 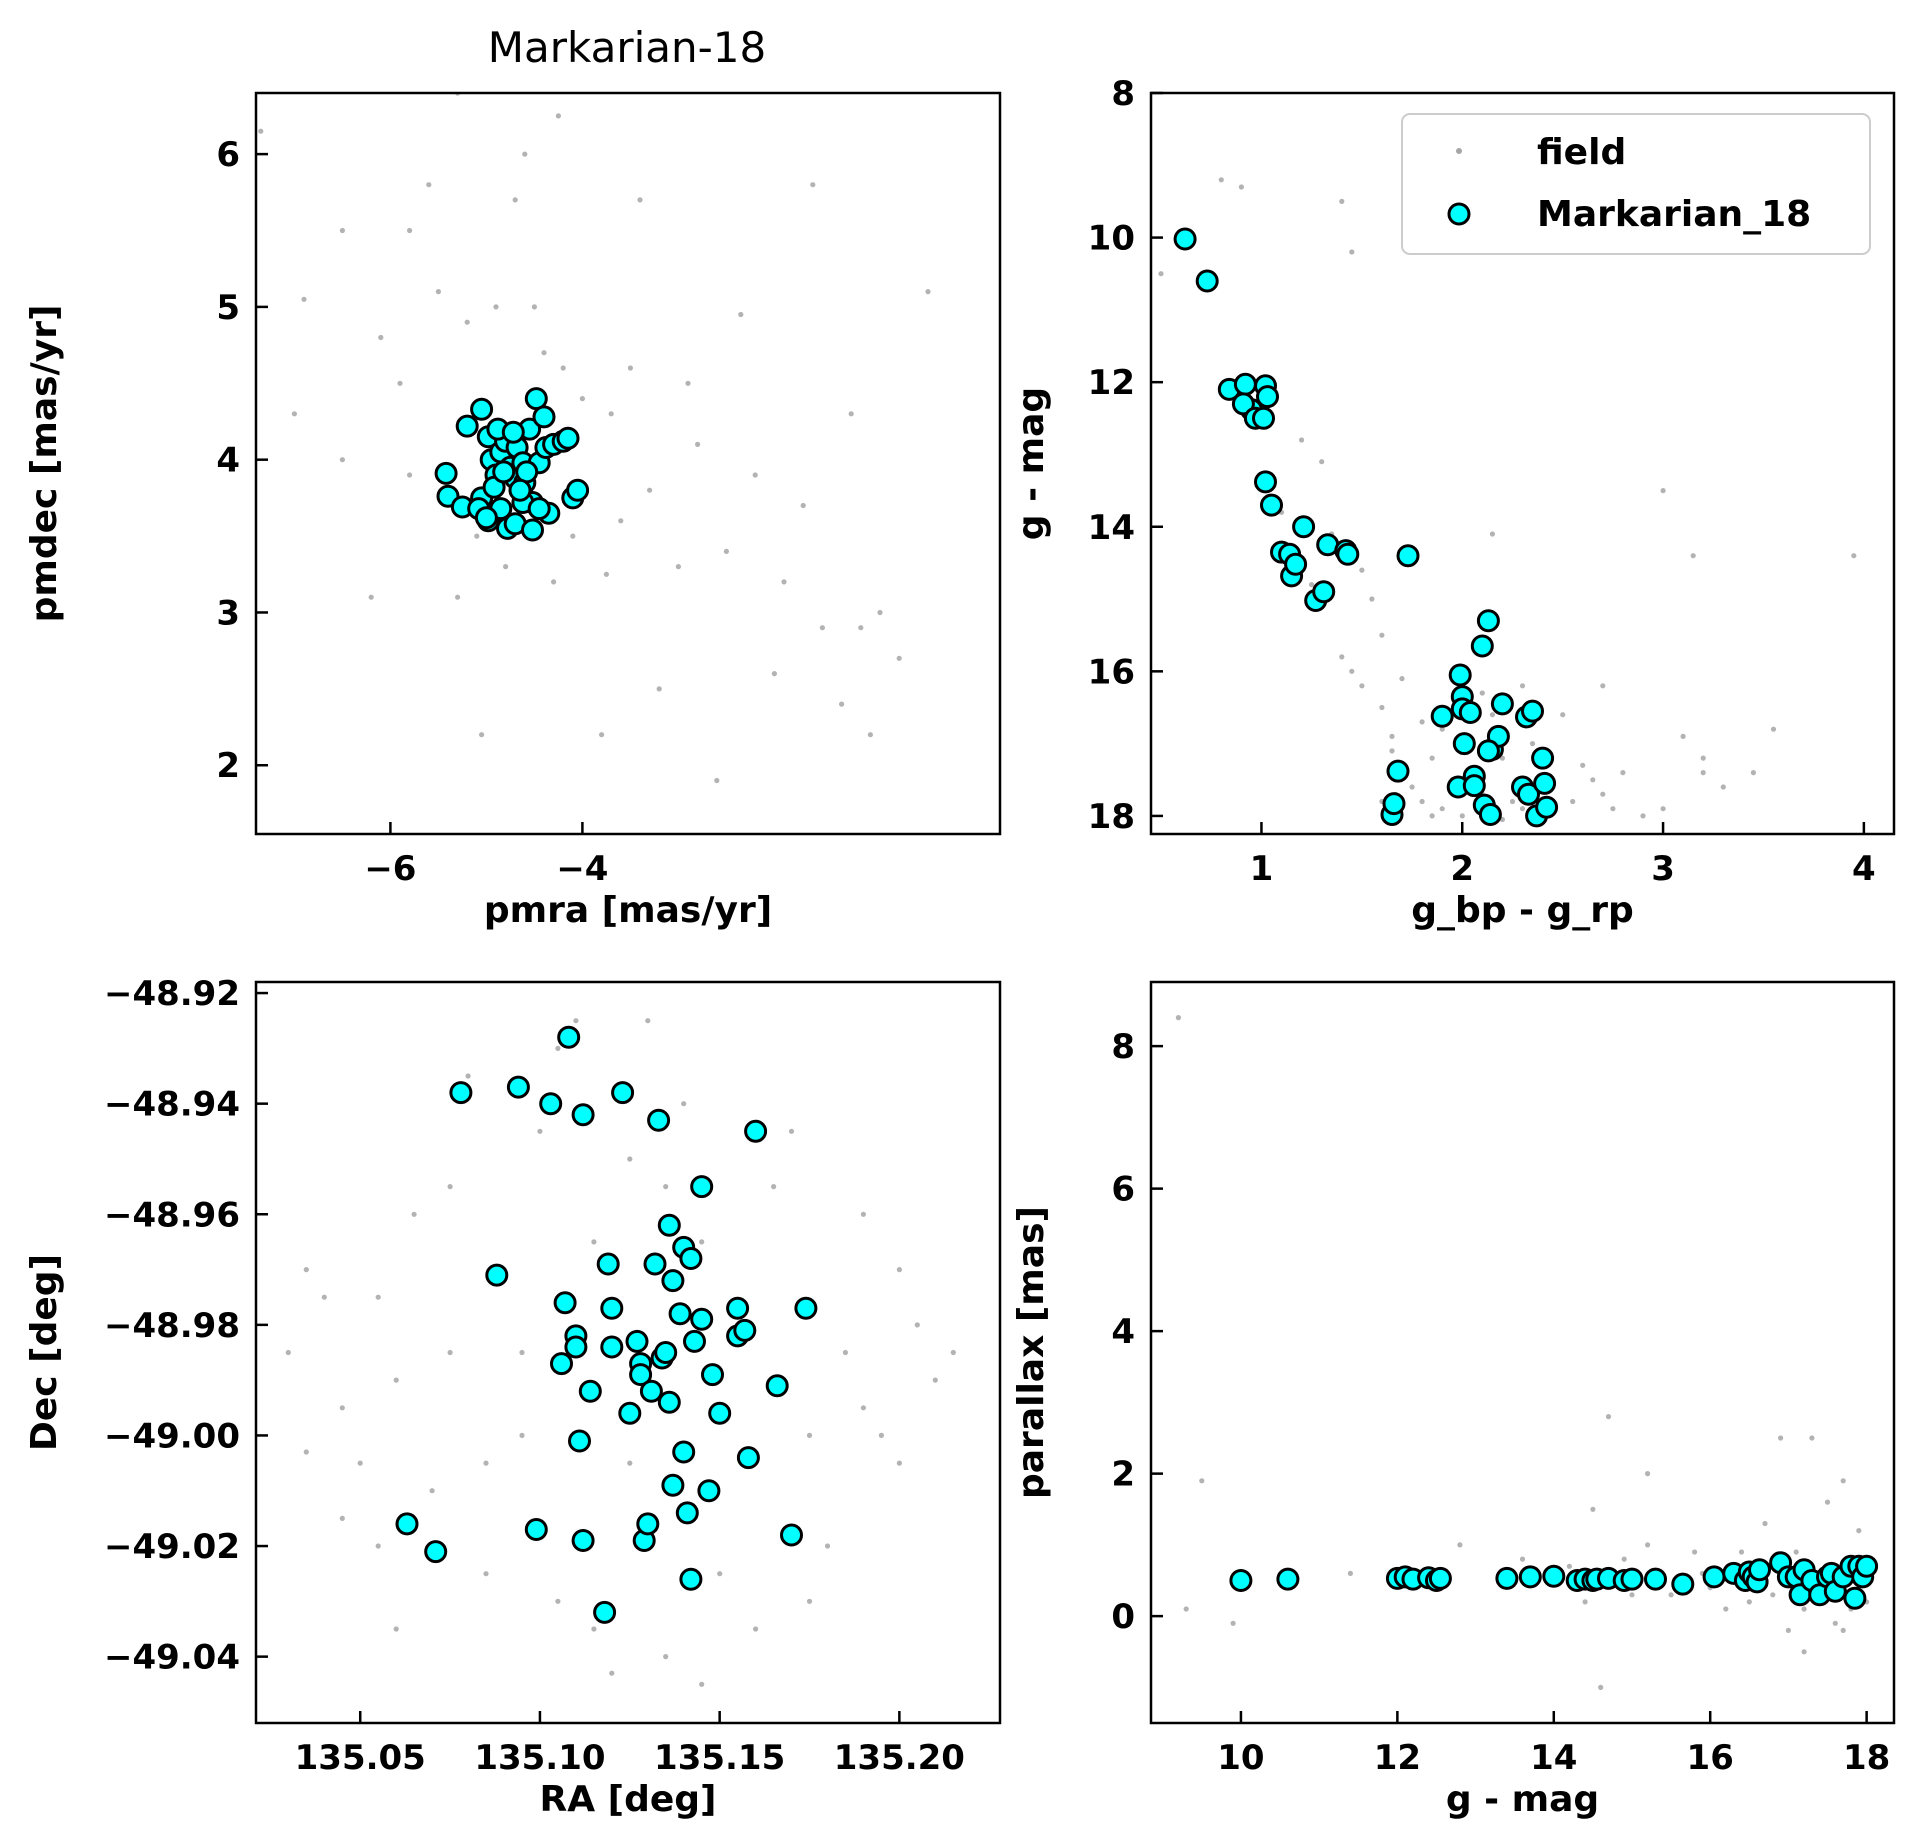 What do you see at coordinates (360, 1758) in the screenshot?
I see `x-tick-label: 135.05` at bounding box center [360, 1758].